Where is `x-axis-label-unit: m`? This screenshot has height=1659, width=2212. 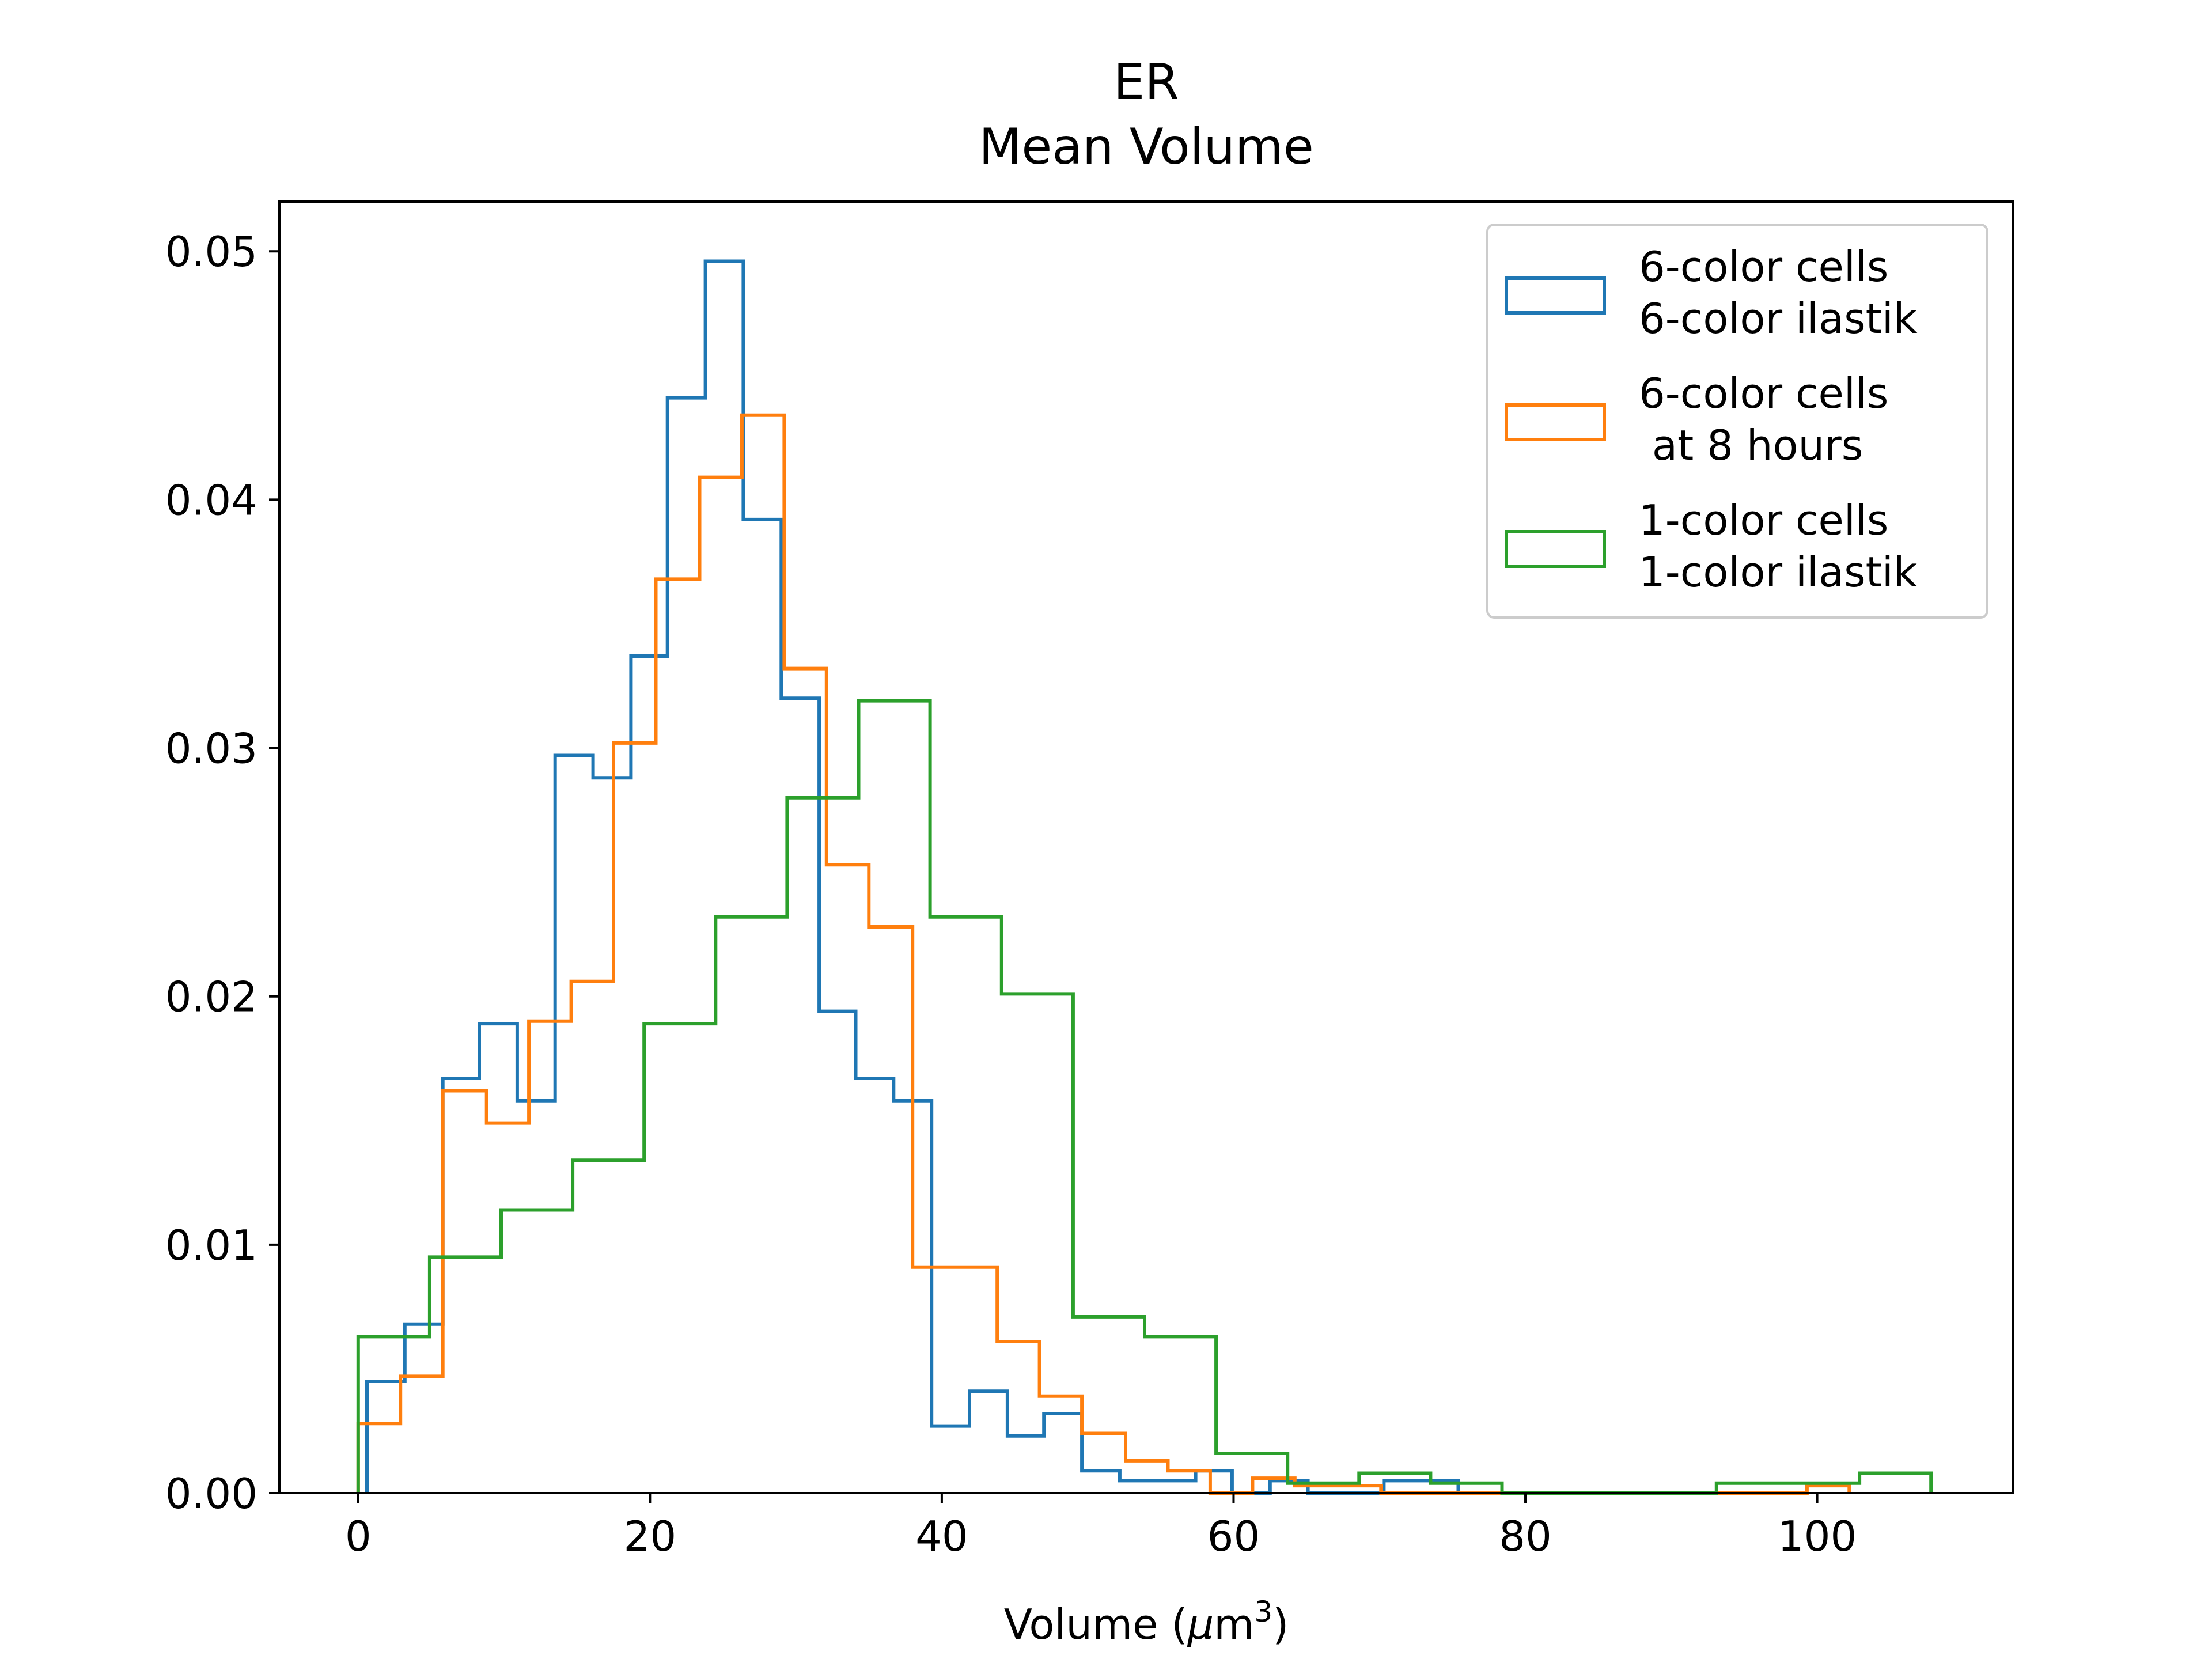 x-axis-label-unit: m is located at coordinates (1234, 1624).